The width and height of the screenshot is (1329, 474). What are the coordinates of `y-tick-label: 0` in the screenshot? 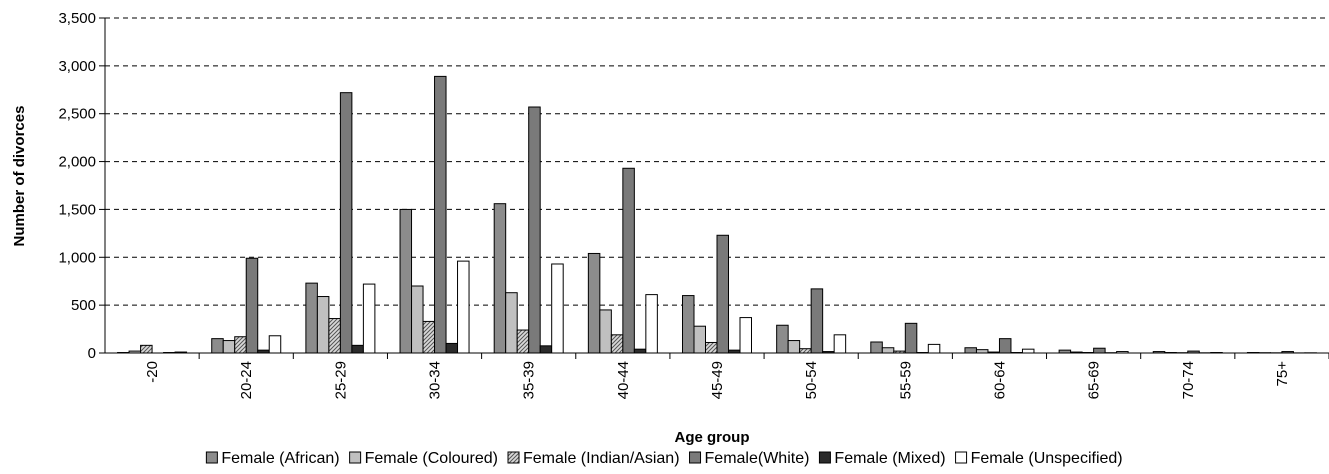 It's located at (92, 353).